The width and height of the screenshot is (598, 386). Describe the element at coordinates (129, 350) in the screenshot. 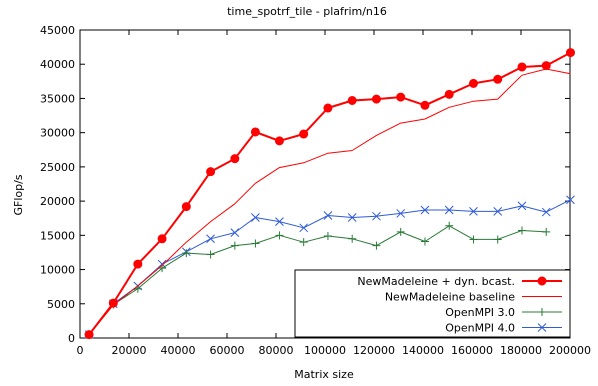

I see `x-tick-label: 20000` at that location.